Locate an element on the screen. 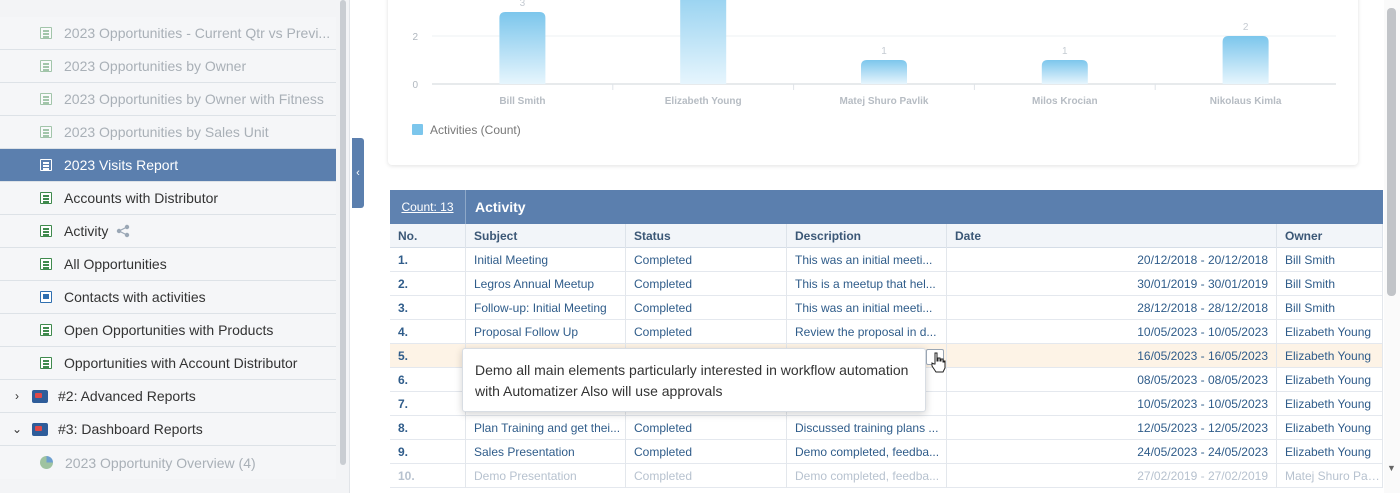 This screenshot has width=1400, height=493. grid-group-header: Count: 13 Activity is located at coordinates (886, 207).